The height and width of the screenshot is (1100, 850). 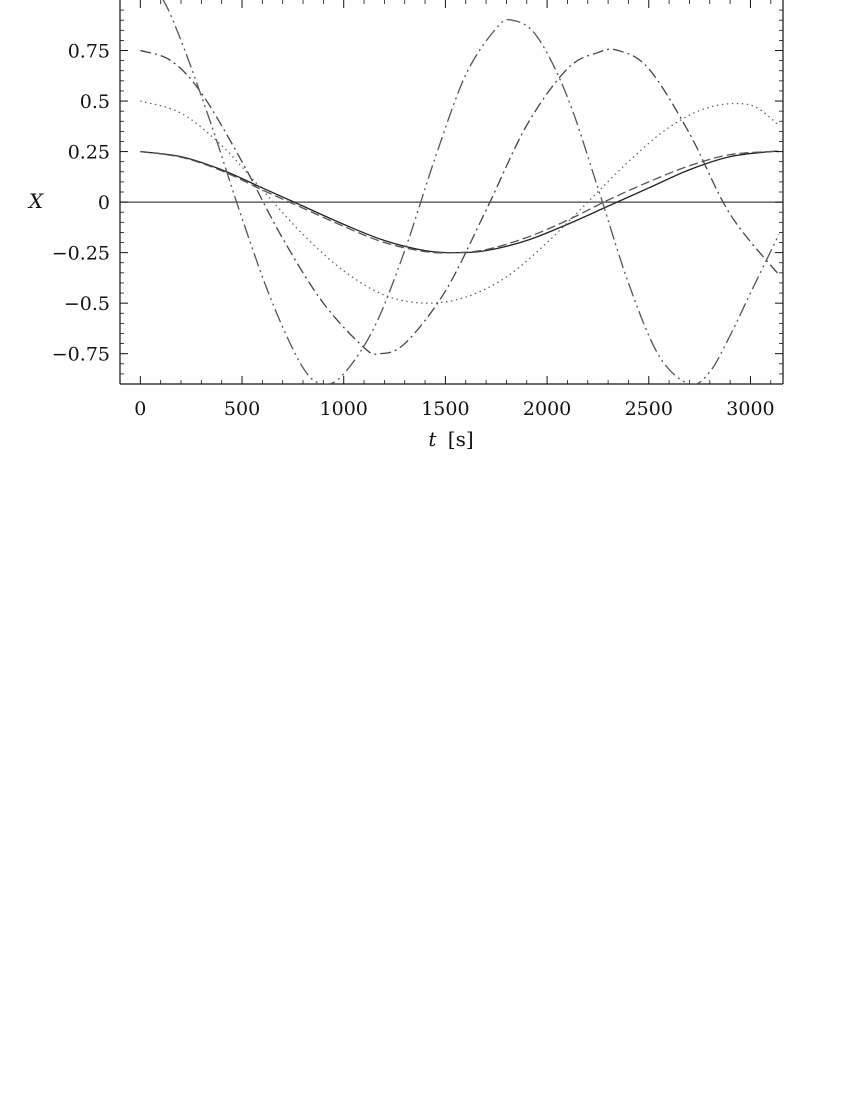 I want to click on y-tick-label: −0.75, so click(x=81, y=355).